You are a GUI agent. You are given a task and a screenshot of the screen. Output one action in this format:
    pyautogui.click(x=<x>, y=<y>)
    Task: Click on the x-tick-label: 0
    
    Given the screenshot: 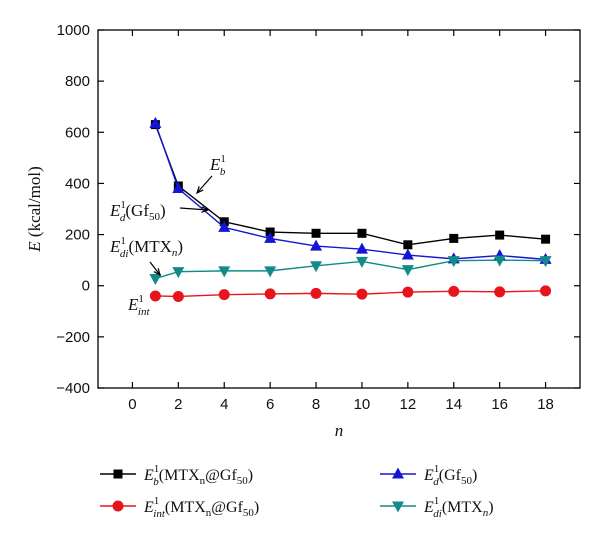 What is the action you would take?
    pyautogui.click(x=132, y=404)
    